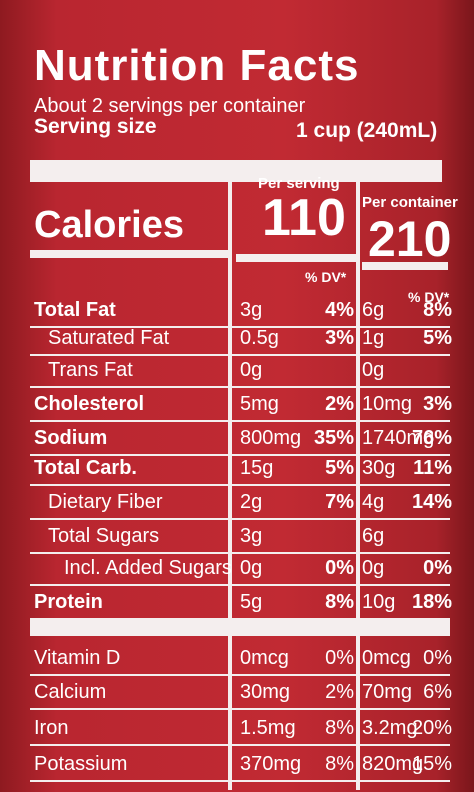  What do you see at coordinates (437, 338) in the screenshot?
I see `dv-per-container: 5%` at bounding box center [437, 338].